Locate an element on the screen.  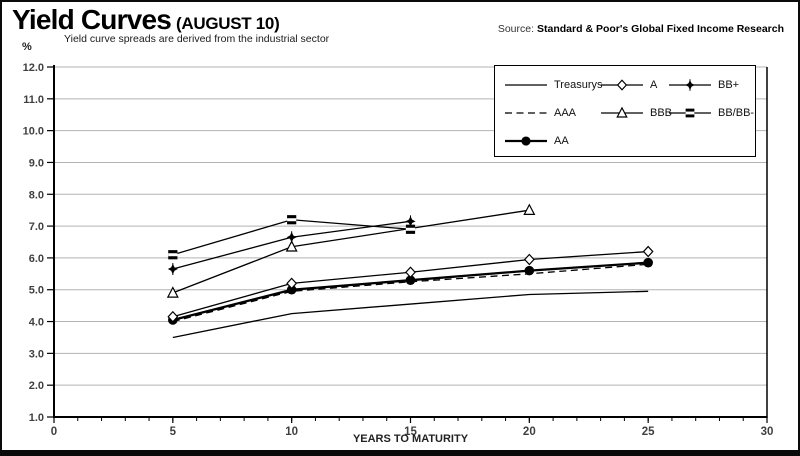
page-title: Yield Curves is located at coordinates (92, 19).